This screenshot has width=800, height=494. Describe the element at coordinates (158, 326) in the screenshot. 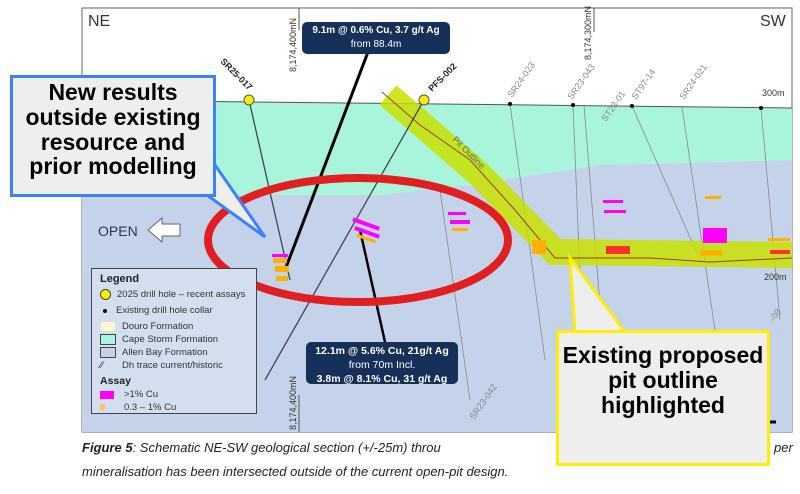

I see `legend-item: Douro Formation` at that location.